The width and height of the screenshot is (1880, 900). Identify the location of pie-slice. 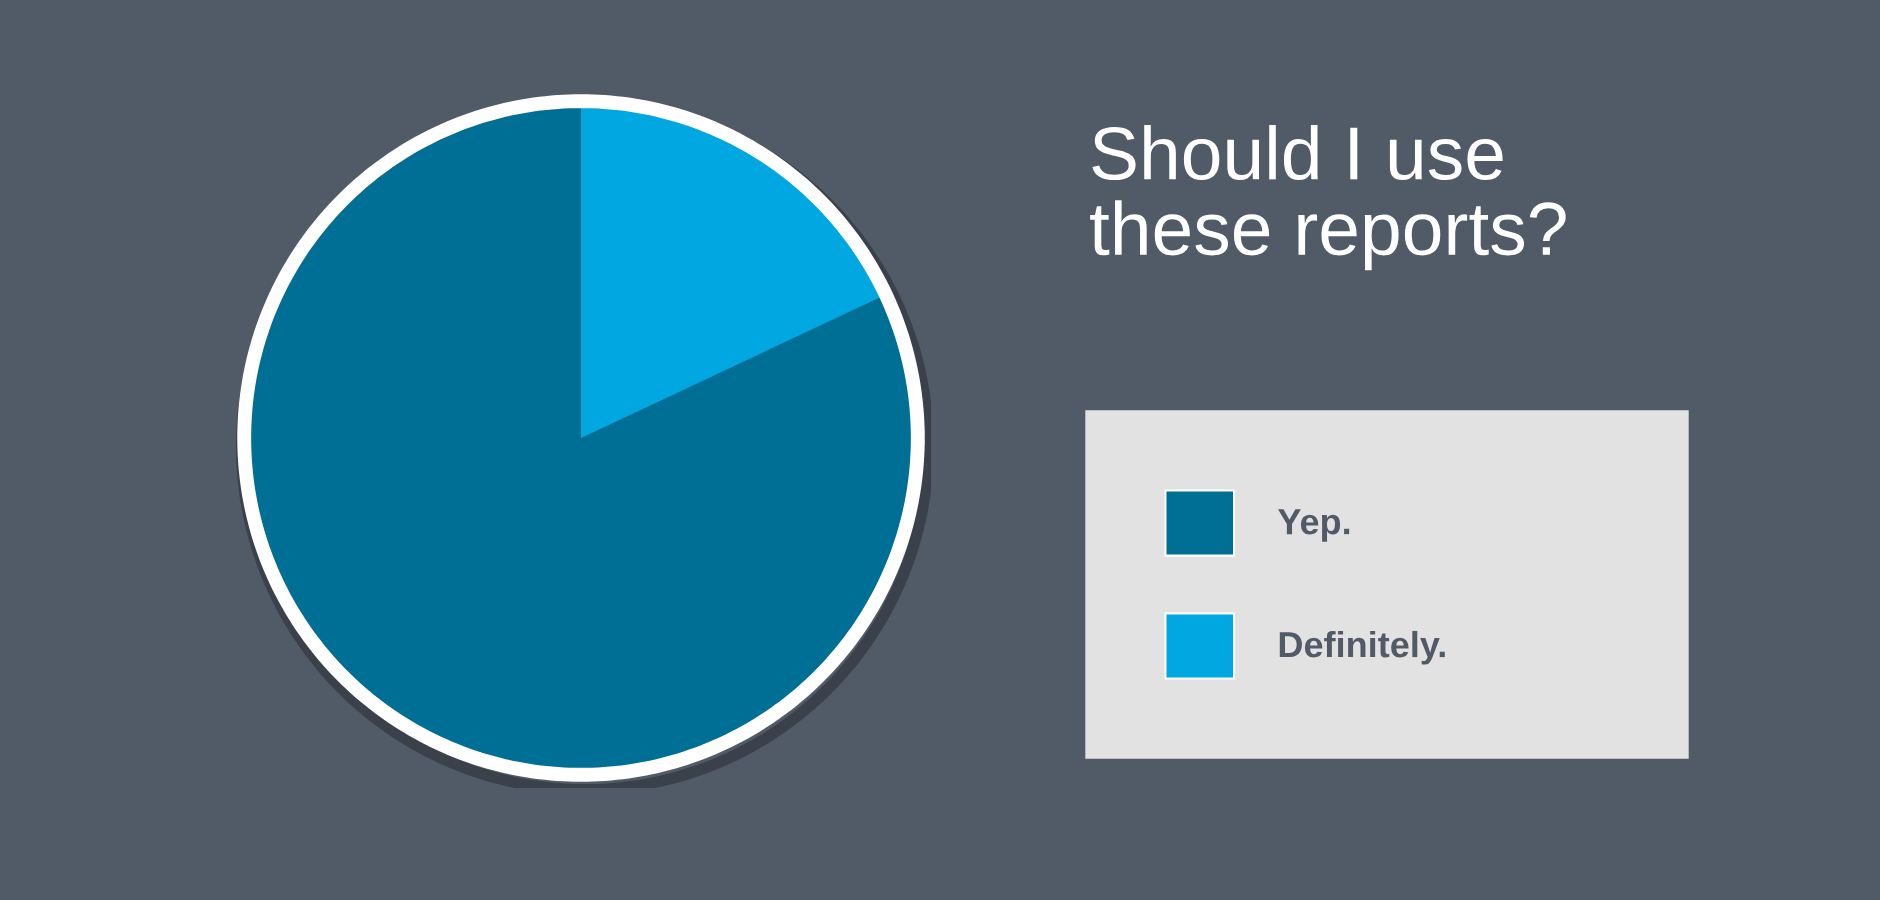
(730, 272).